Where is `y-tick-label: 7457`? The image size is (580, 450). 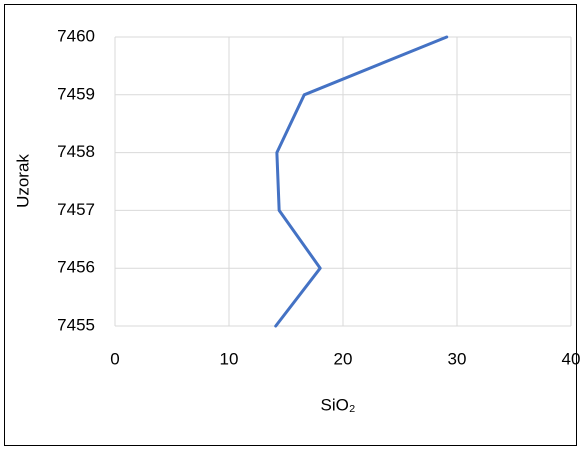 y-tick-label: 7457 is located at coordinates (76, 209).